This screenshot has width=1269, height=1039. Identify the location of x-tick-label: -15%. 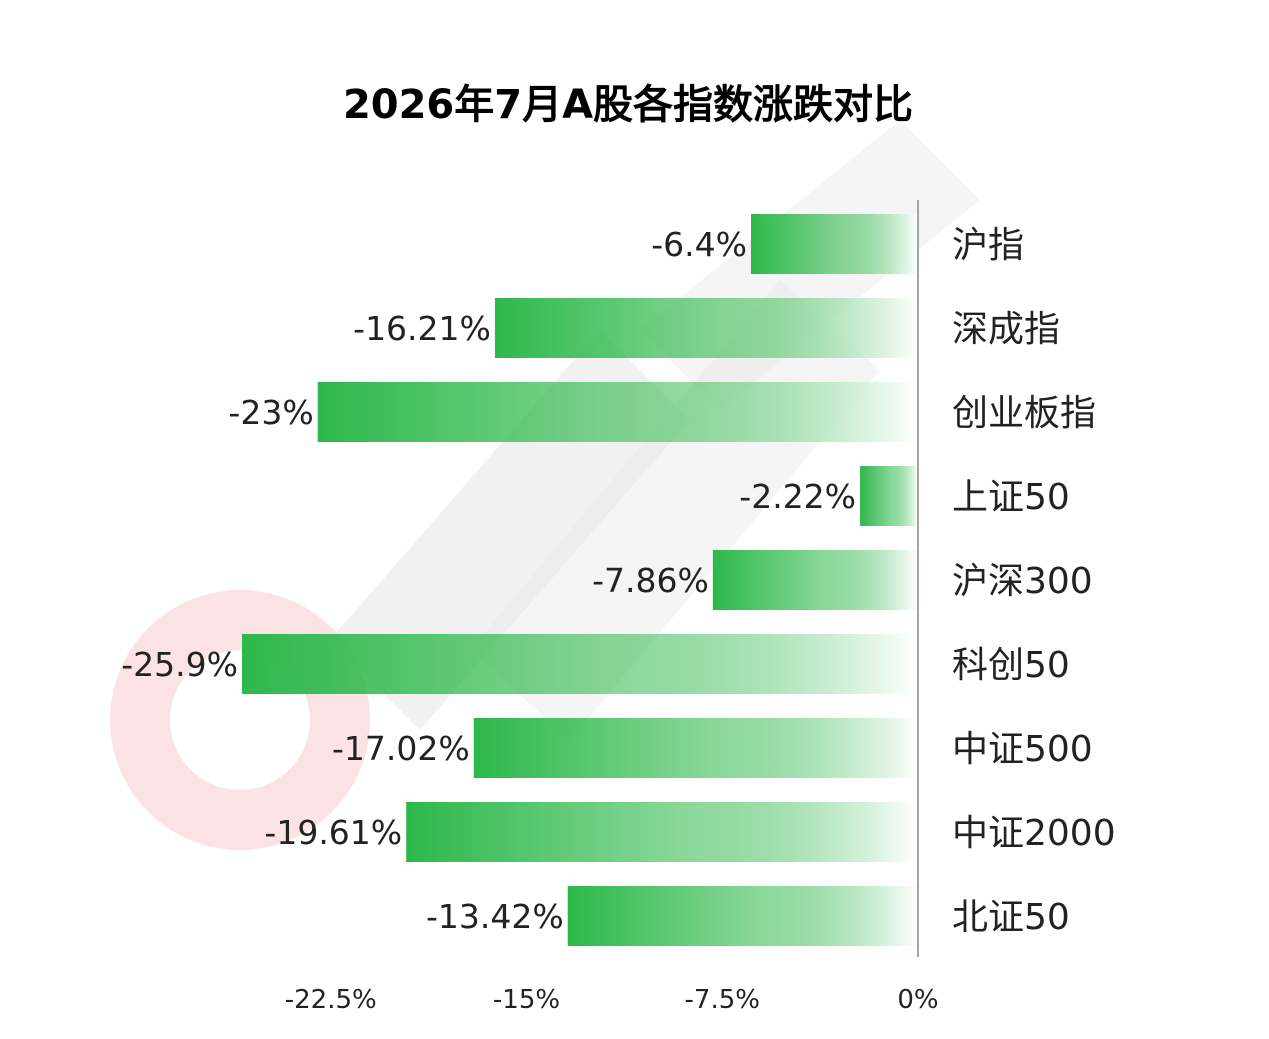
(526, 1000).